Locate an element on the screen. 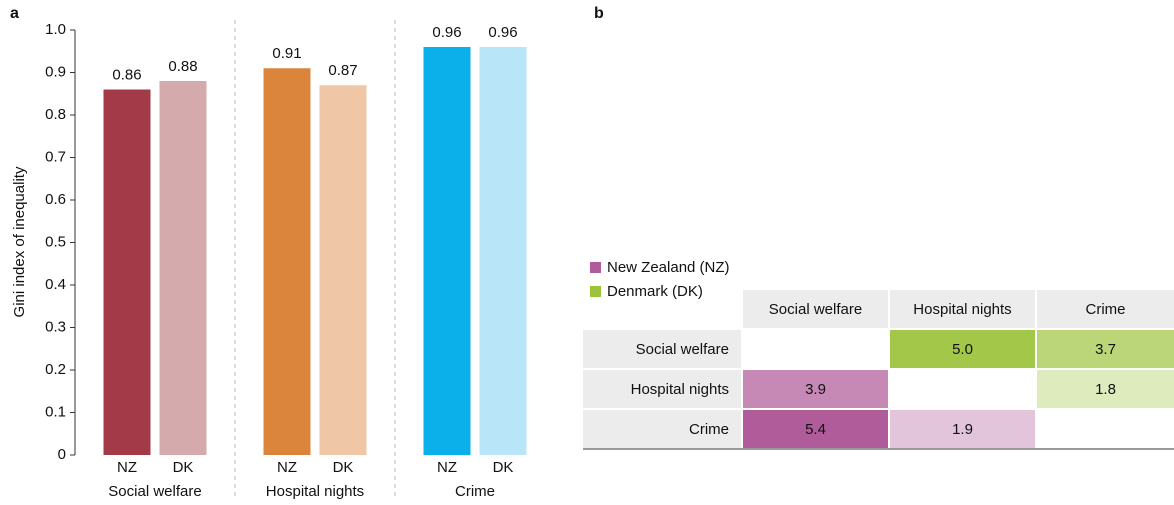 This screenshot has height=505, width=1174. y-tick-label: 0.1 is located at coordinates (55, 411).